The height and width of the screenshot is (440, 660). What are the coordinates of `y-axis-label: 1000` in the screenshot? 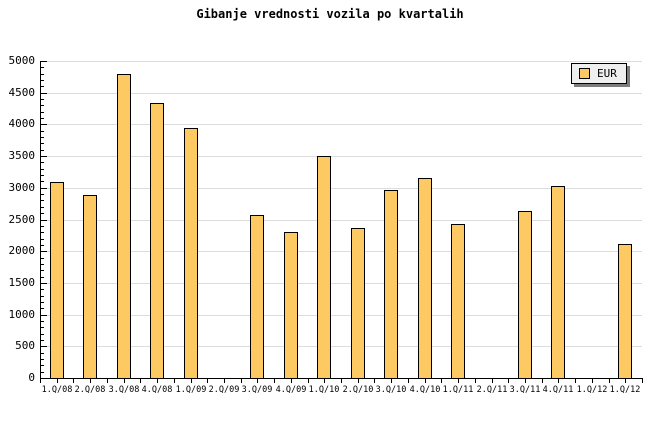 It's located at (22, 314).